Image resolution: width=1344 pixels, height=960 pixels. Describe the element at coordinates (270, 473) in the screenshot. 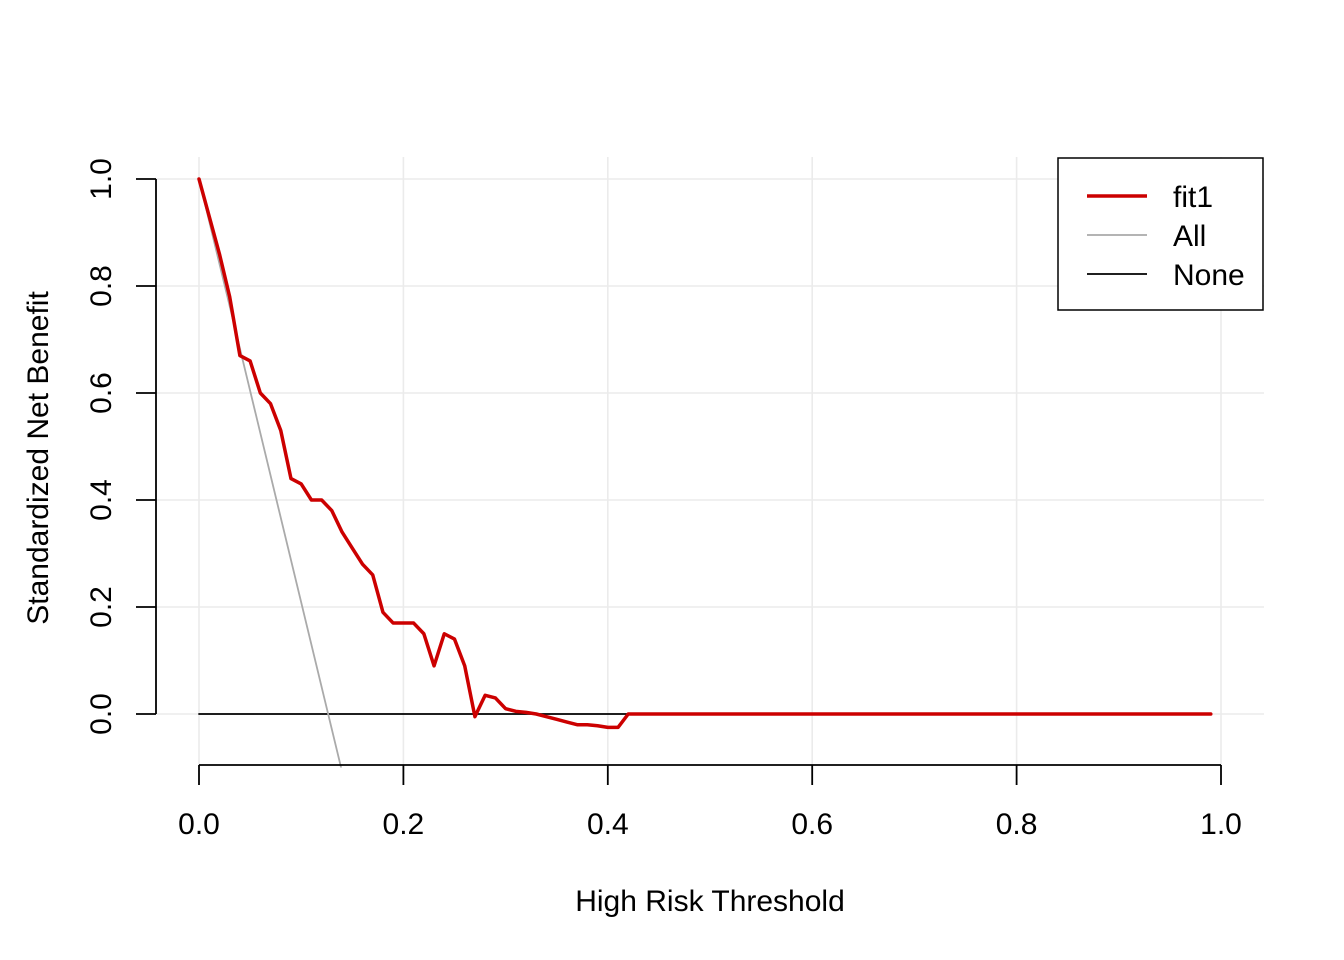

I see `series-line-all` at that location.